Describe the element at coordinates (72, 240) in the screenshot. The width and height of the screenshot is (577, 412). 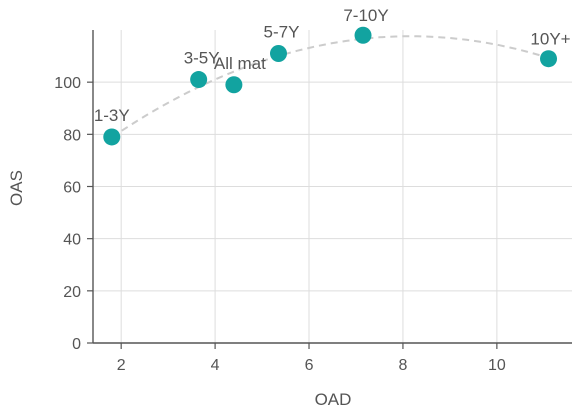
I see `y-tick-label: 40` at that location.